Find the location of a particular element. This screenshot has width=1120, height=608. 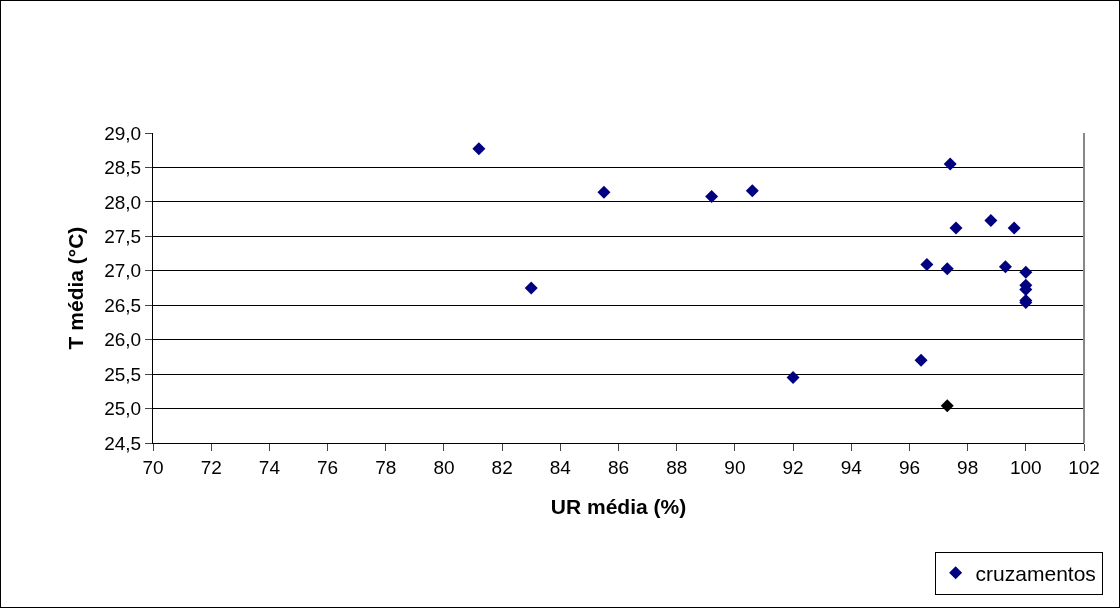

x-tick-label: 78 is located at coordinates (386, 467).